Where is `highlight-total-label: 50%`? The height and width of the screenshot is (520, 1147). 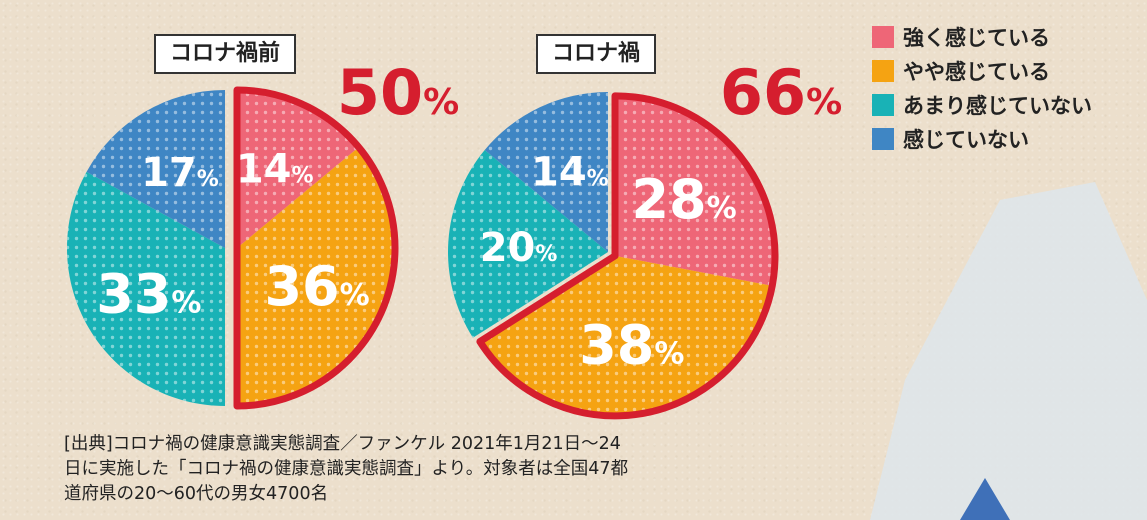
highlight-total-label: 50% is located at coordinates (398, 92).